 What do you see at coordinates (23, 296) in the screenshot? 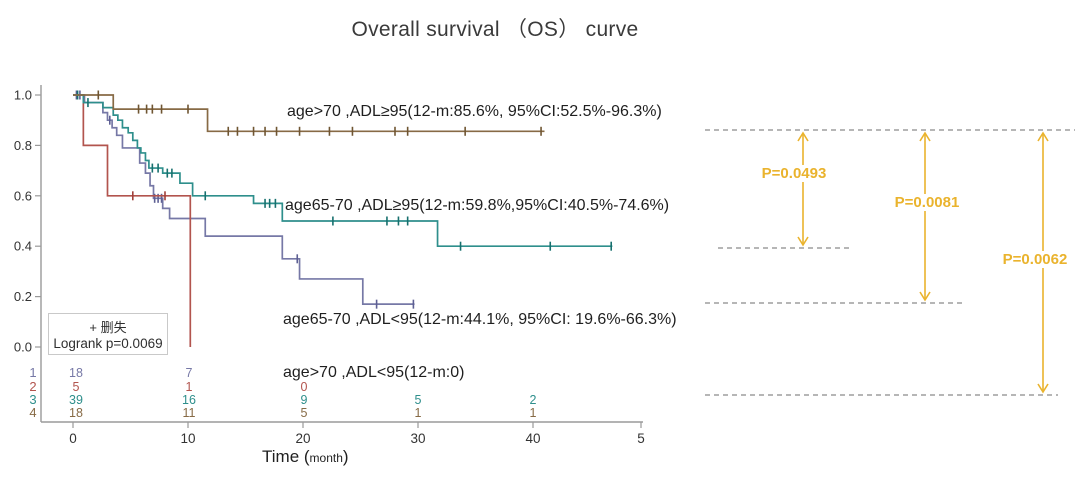
I see `y-tick-label: 0.2` at bounding box center [23, 296].